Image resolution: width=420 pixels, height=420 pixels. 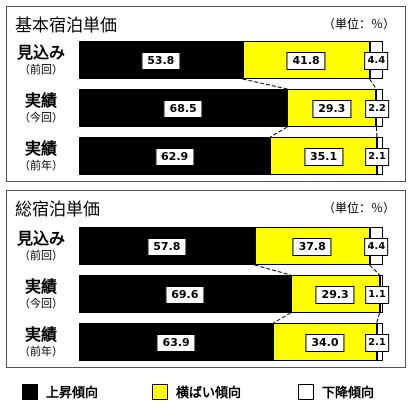 What do you see at coordinates (312, 247) in the screenshot?
I see `value-label: 37.8` at bounding box center [312, 247].